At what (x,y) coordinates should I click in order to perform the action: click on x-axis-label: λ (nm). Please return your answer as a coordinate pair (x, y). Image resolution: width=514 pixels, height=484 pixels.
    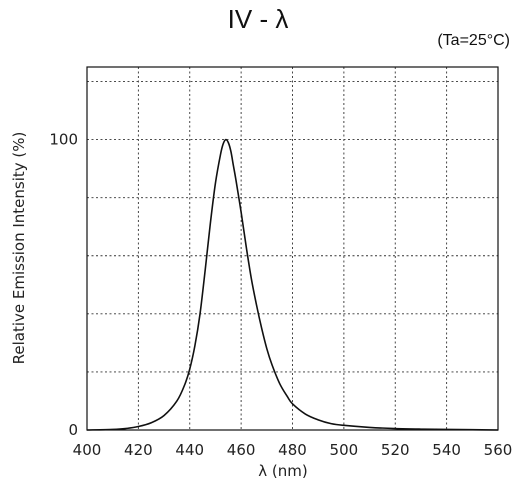
    Looking at the image, I should click on (282, 471).